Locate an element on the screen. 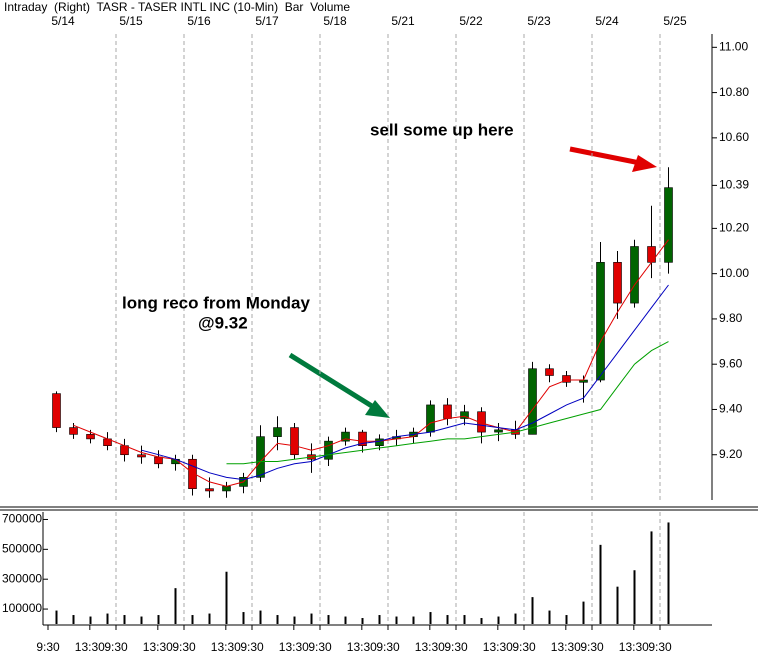 This screenshot has height=662, width=758. date-label: 5/23 is located at coordinates (539, 21).